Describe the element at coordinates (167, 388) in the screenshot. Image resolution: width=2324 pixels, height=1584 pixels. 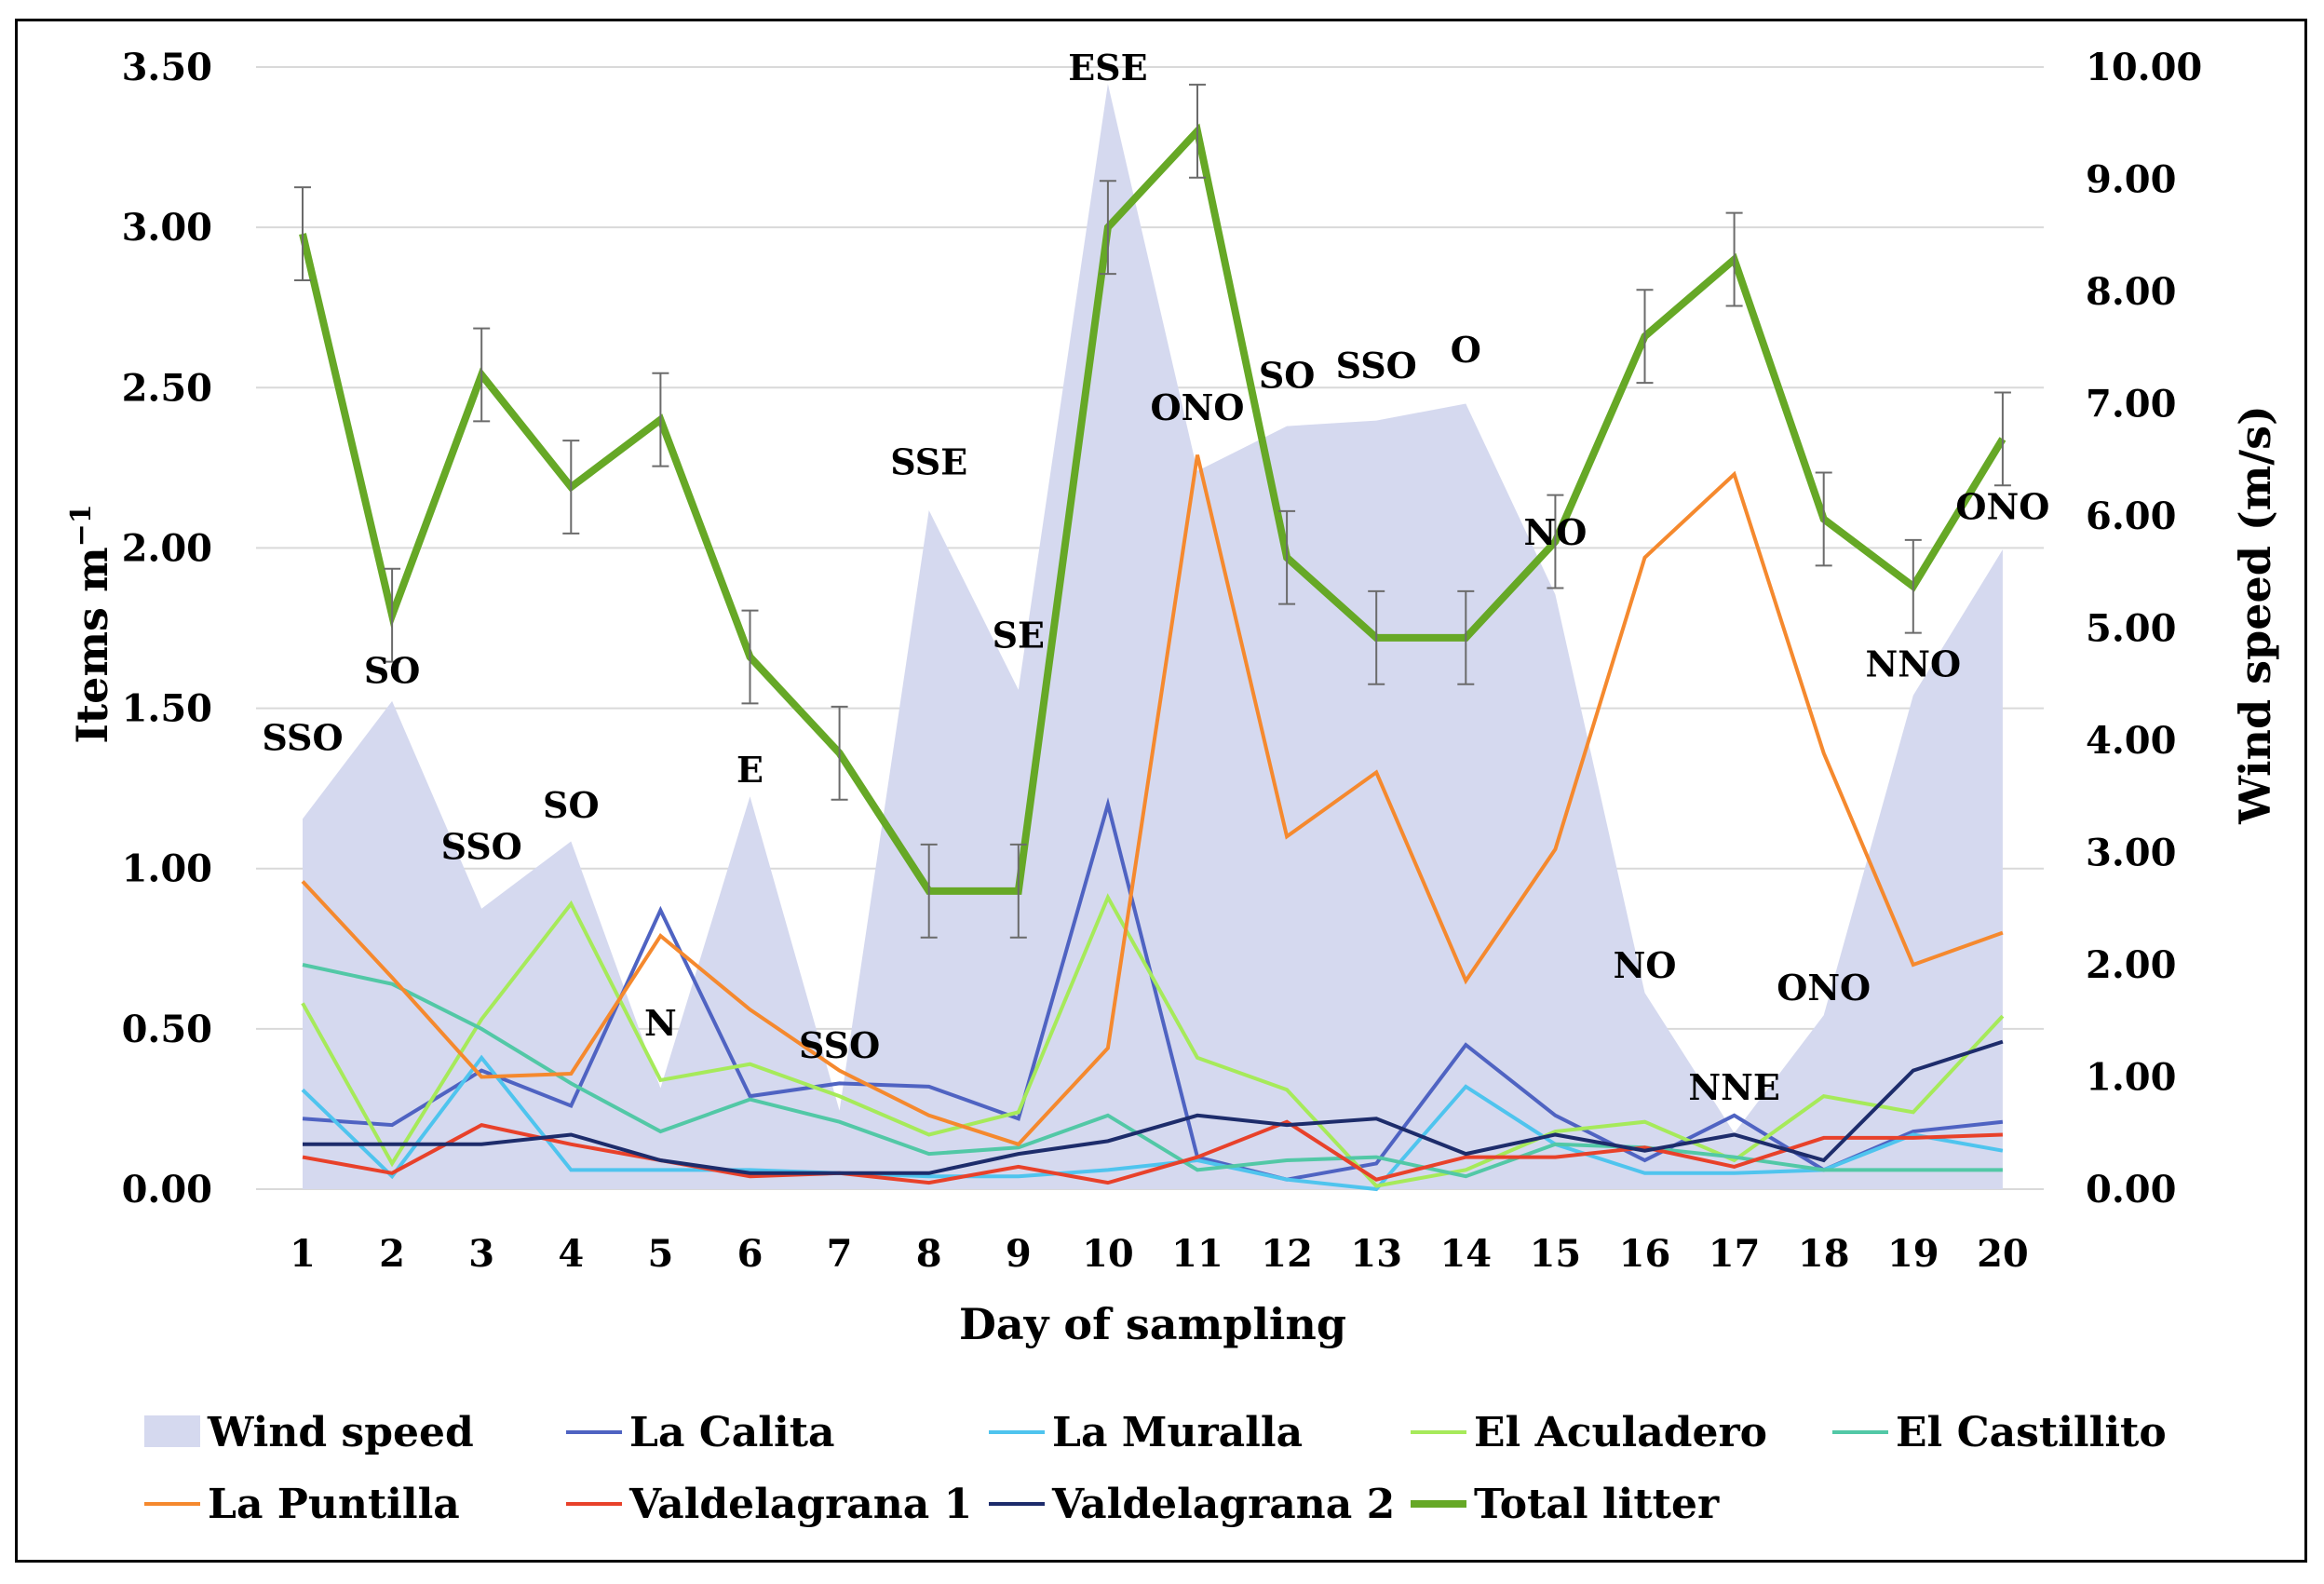
I see `y-tick-label: 2.50` at that location.